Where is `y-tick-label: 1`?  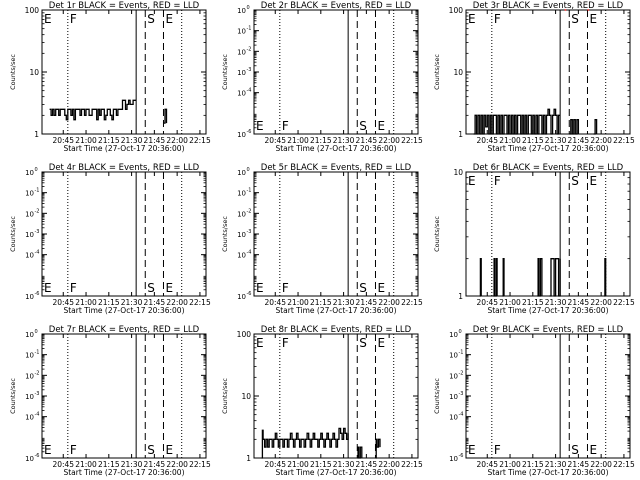 y-tick-label: 1 is located at coordinates (248, 458).